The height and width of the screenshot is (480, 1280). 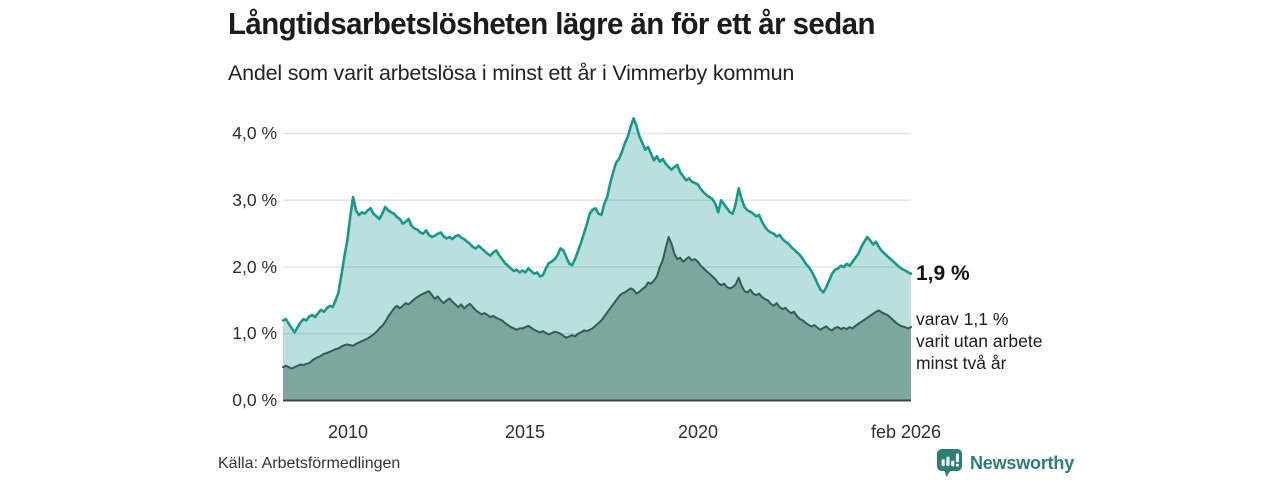 I want to click on x-tick-feb-2026: feb 2026, so click(x=906, y=432).